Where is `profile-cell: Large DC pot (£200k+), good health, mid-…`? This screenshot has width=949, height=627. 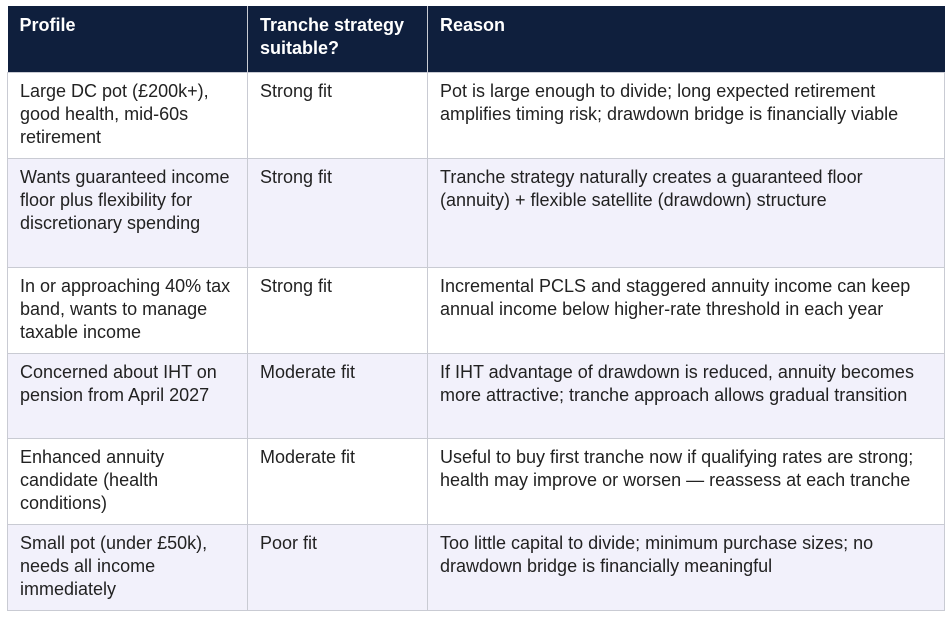
profile-cell: Large DC pot (£200k+), good health, mid-… is located at coordinates (127, 115).